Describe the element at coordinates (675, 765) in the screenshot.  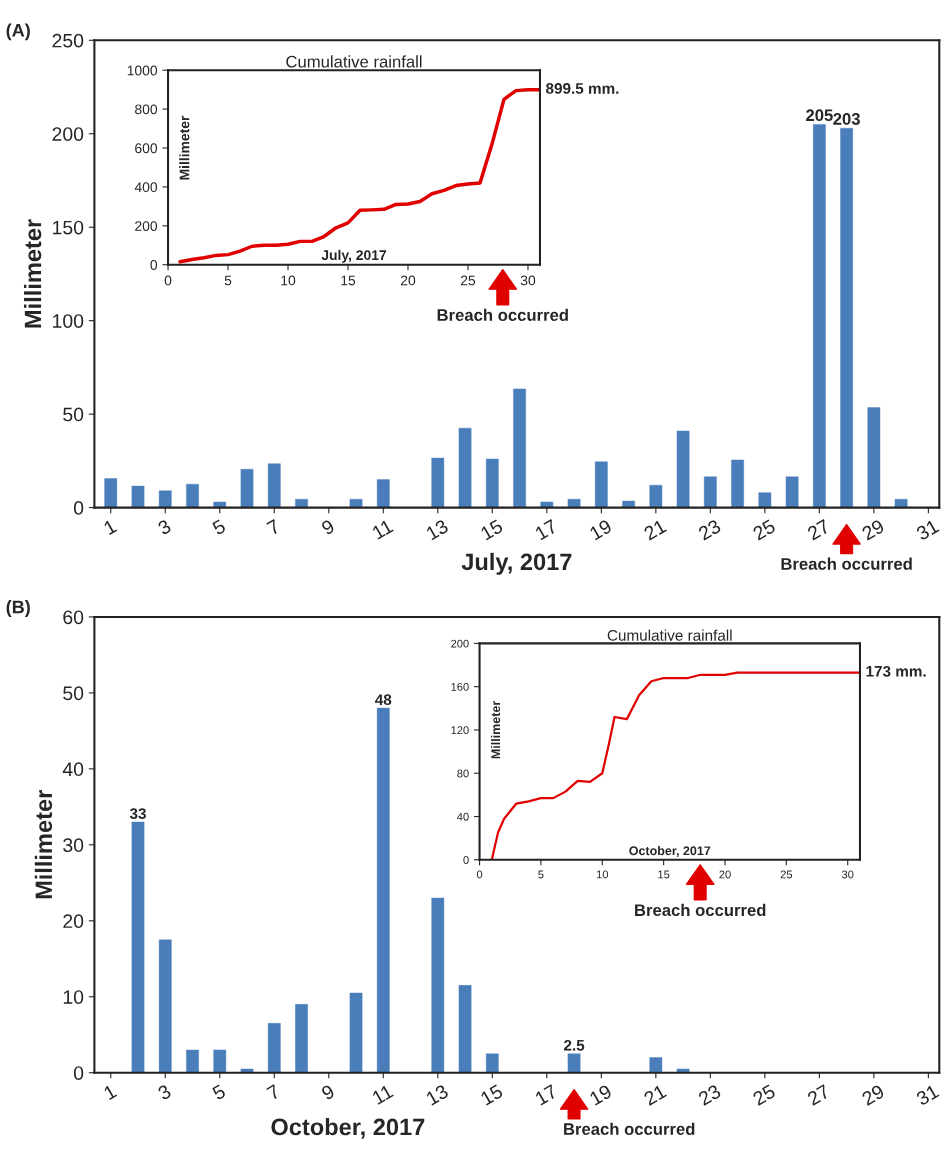
I see `line-series` at that location.